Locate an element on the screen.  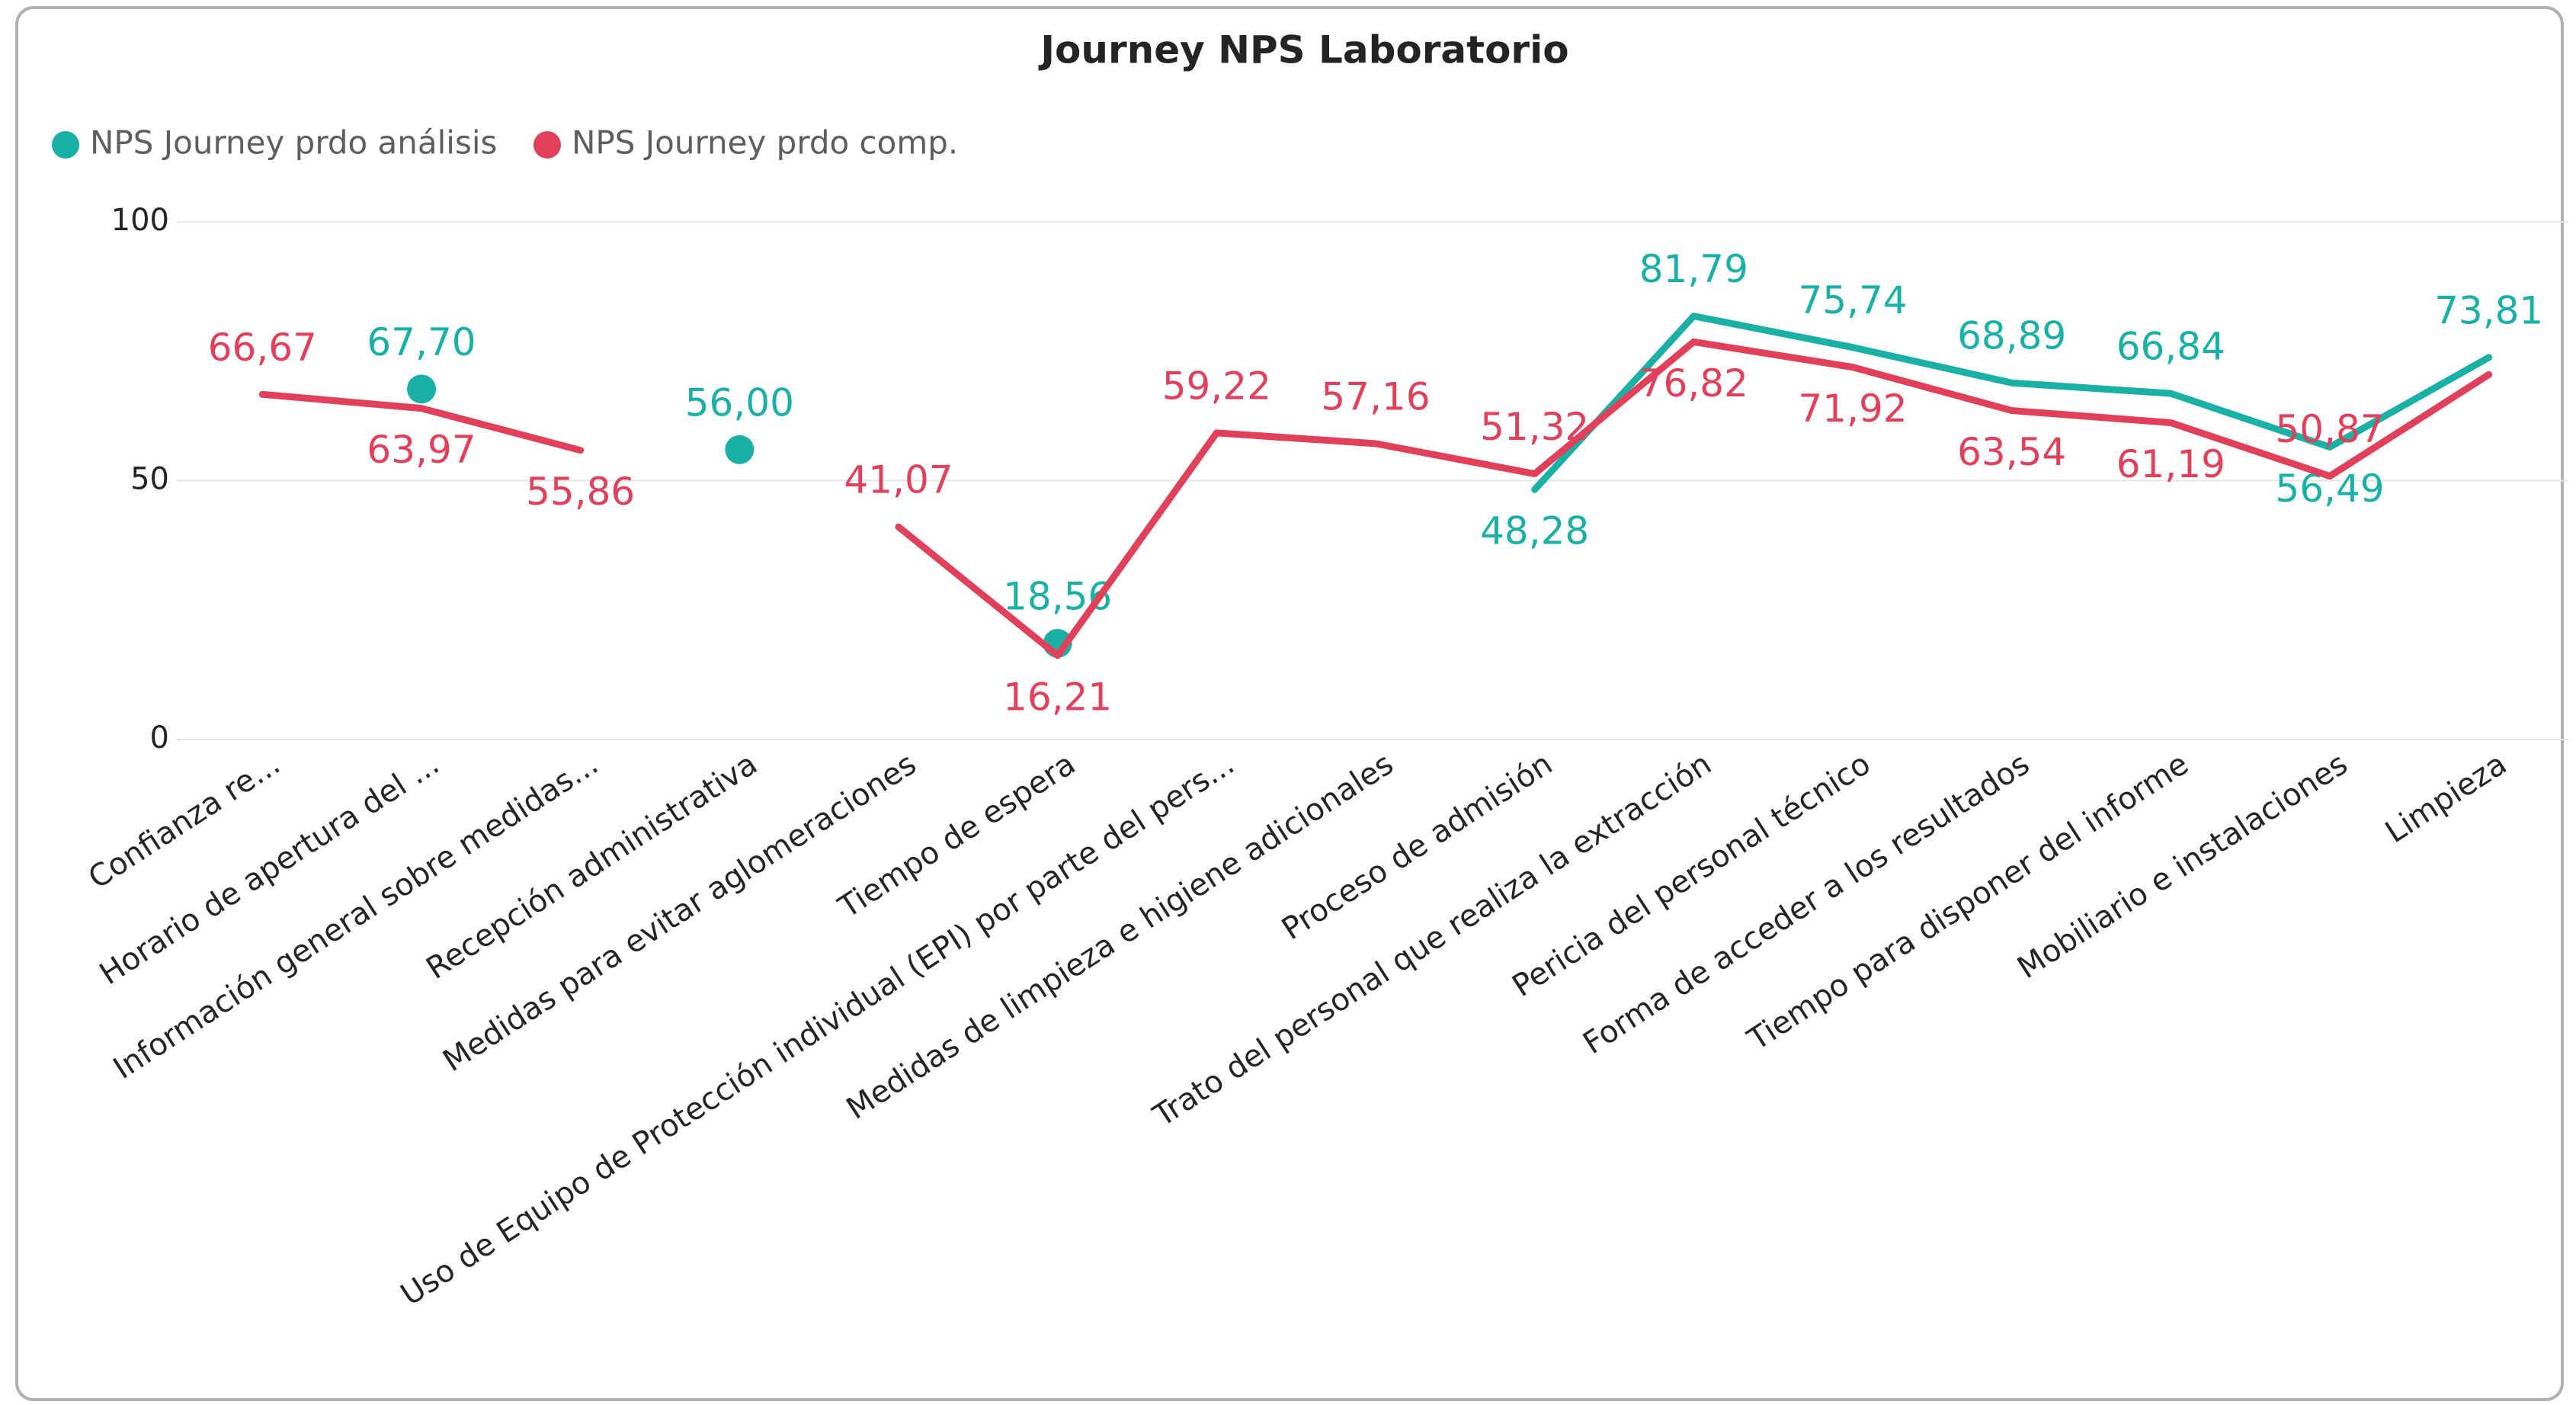
data-label: 50,87 is located at coordinates (2329, 429).